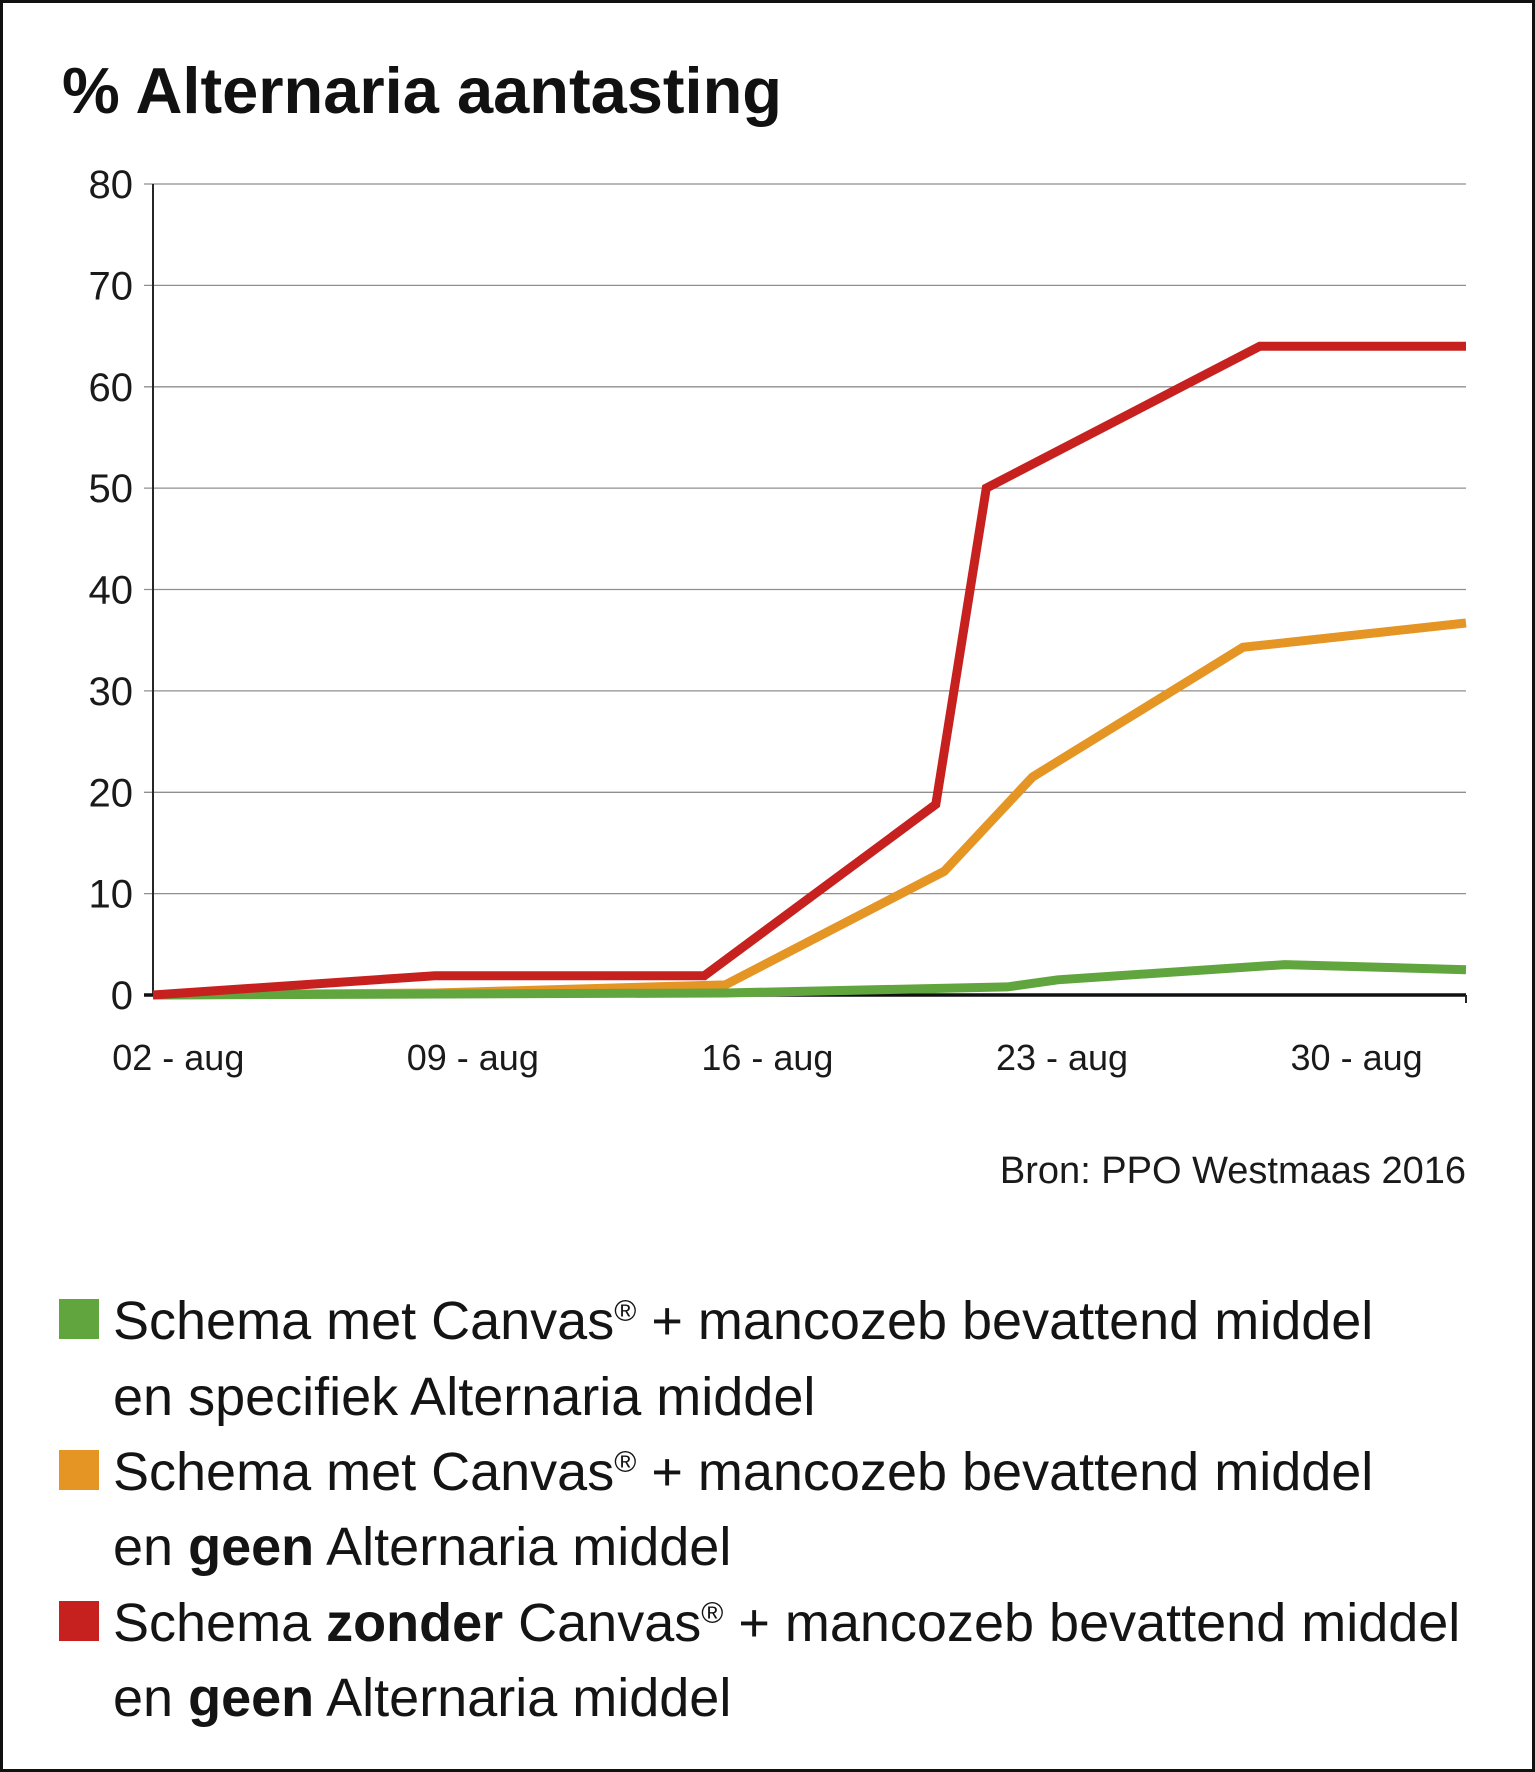 The width and height of the screenshot is (1535, 1772). What do you see at coordinates (219, 1623) in the screenshot?
I see `legend-text-segment: Schema` at bounding box center [219, 1623].